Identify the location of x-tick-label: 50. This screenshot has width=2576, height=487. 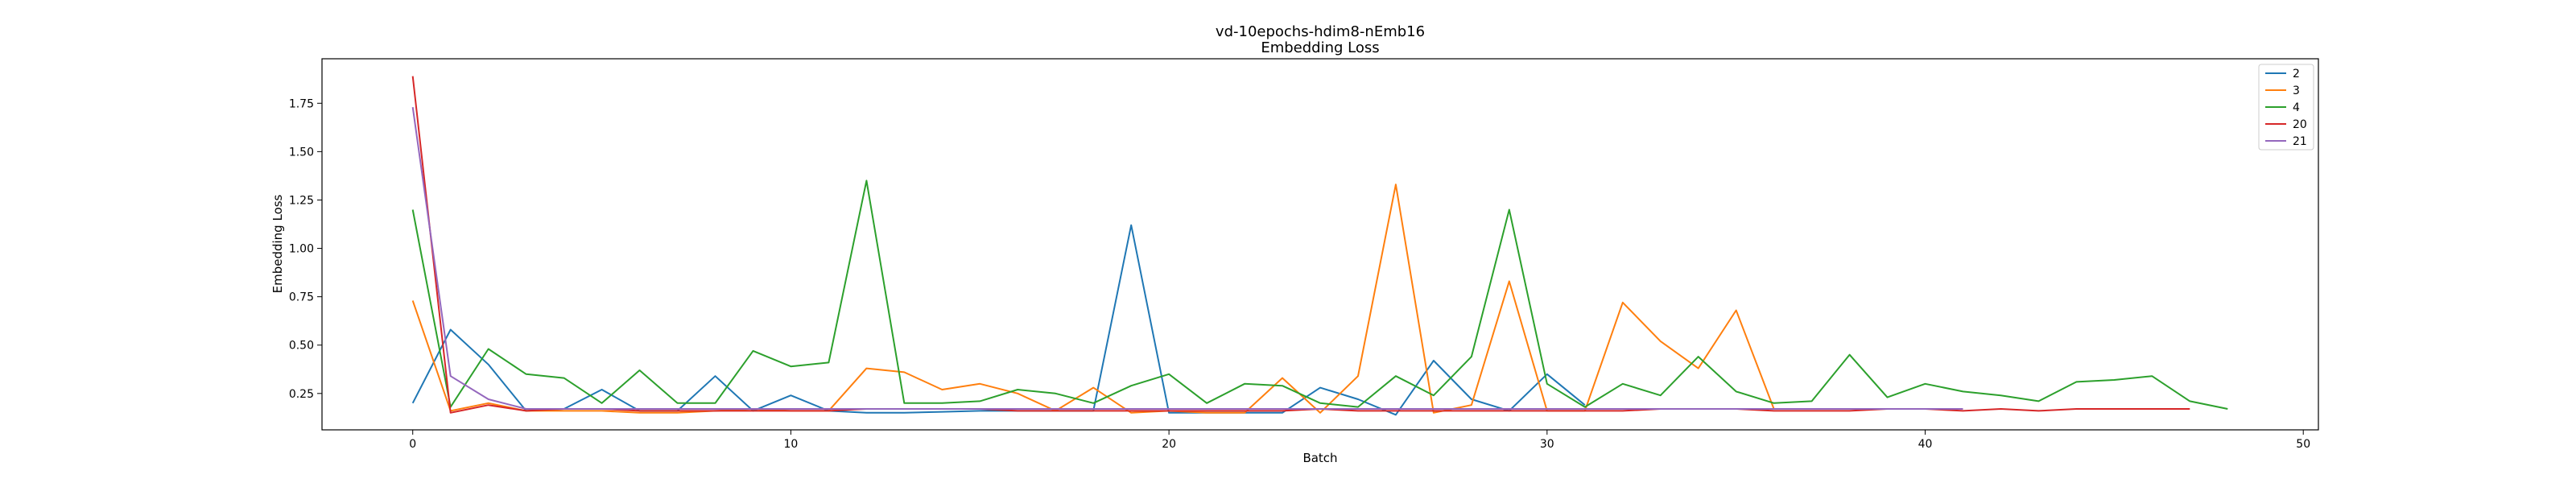
(2303, 444).